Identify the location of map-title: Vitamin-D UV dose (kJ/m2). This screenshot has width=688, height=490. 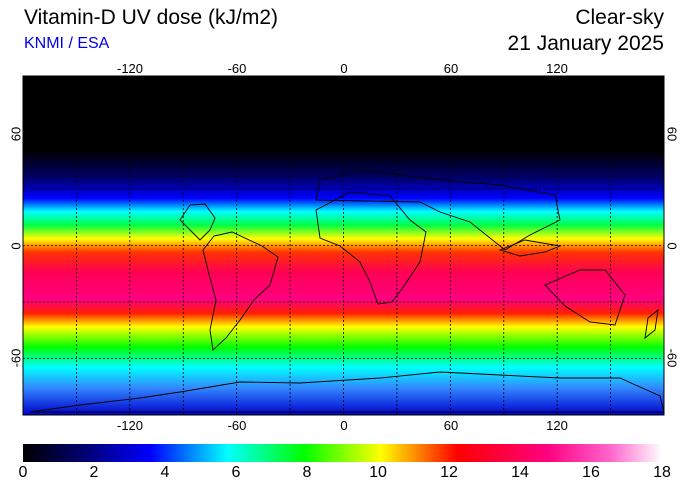
(151, 17).